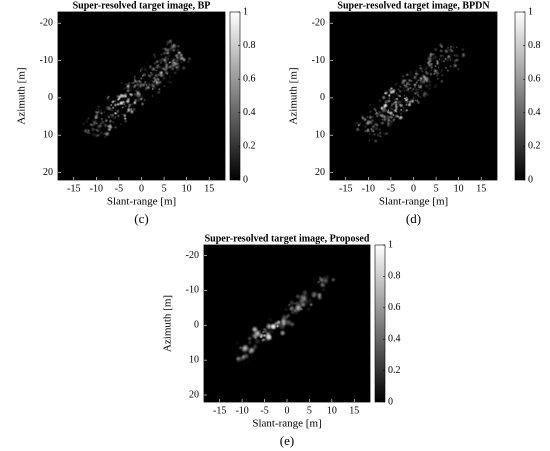 Image resolution: width=550 pixels, height=451 pixels. I want to click on x-tick-label: 5, so click(309, 410).